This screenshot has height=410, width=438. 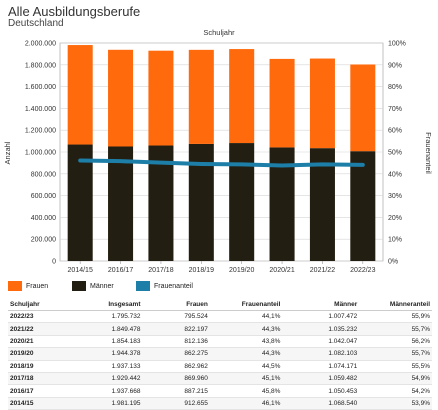 I want to click on x-tick-label: 2014/15, so click(x=80, y=270).